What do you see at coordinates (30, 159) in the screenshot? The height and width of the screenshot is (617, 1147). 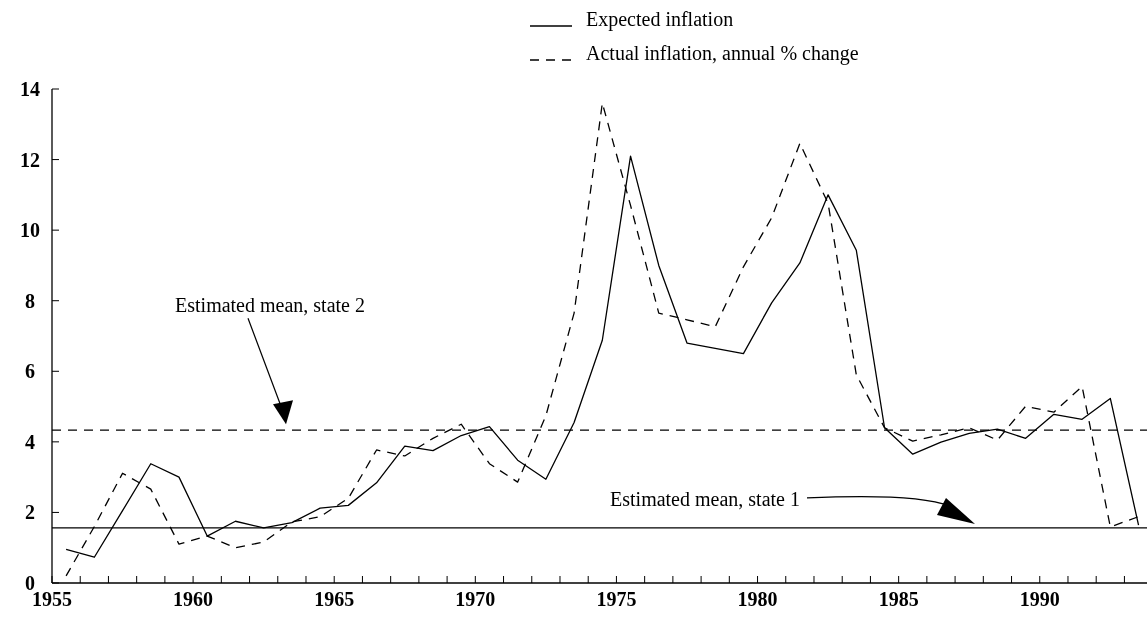 I see `y-tick-label: 12` at bounding box center [30, 159].